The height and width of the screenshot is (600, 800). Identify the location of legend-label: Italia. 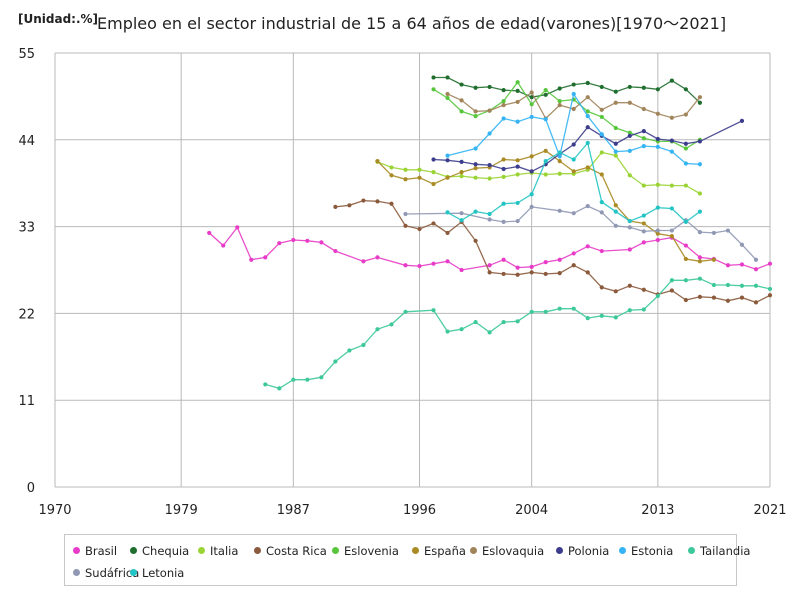
(224, 551).